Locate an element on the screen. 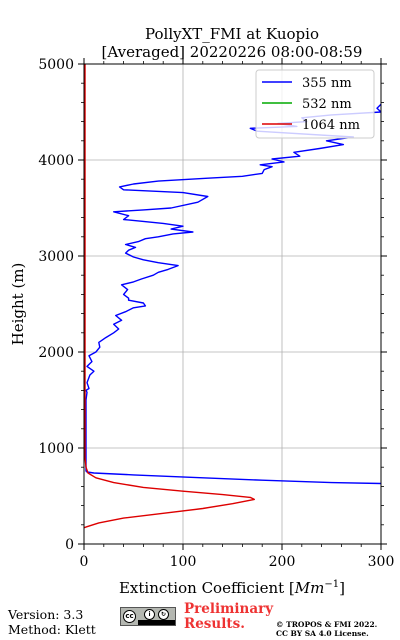  x-tick-label-2: 200 is located at coordinates (282, 562).